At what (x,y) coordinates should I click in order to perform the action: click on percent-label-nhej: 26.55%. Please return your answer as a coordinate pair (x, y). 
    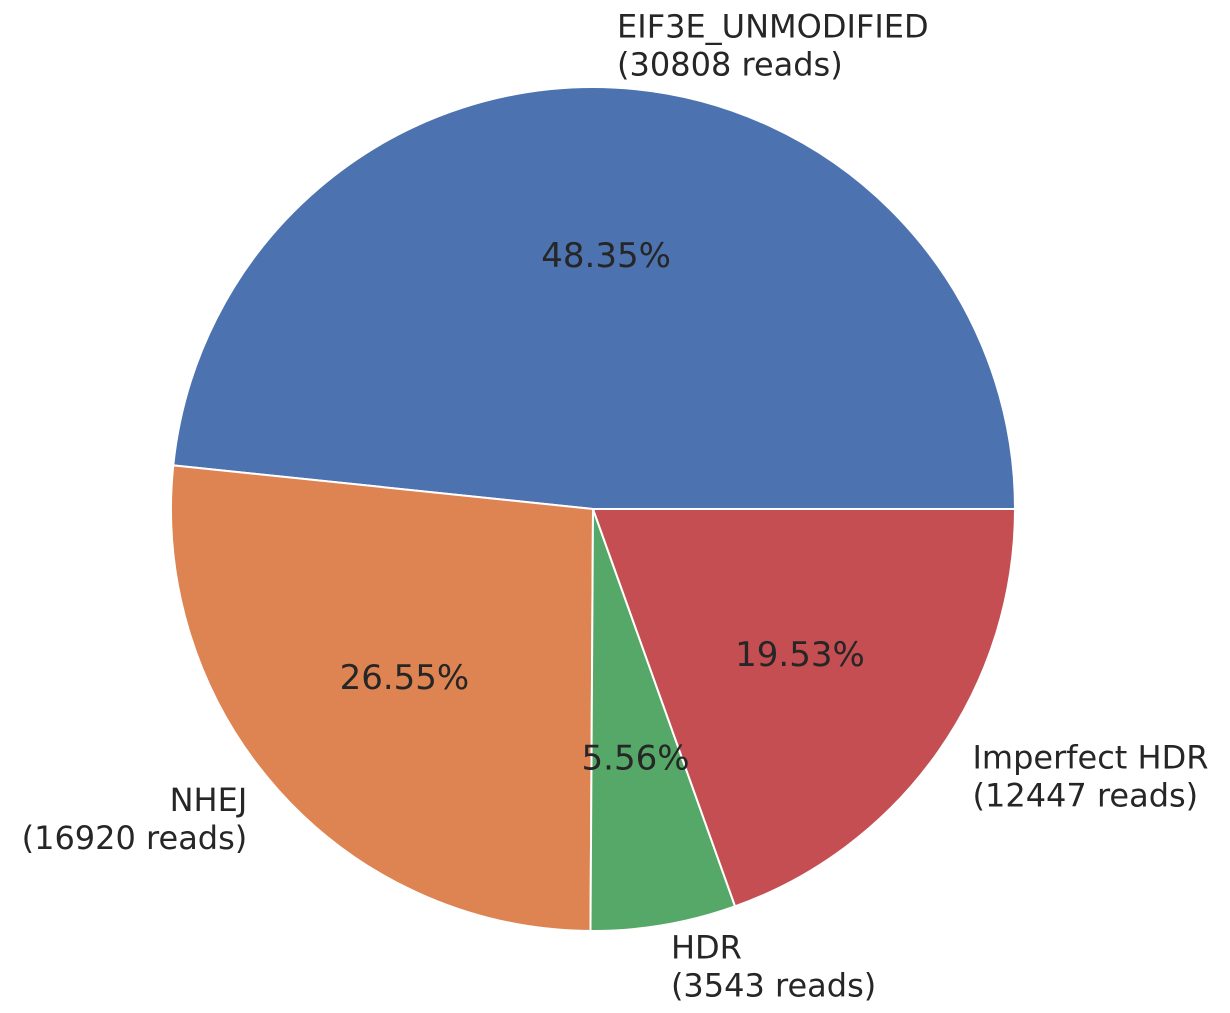
    Looking at the image, I should click on (405, 678).